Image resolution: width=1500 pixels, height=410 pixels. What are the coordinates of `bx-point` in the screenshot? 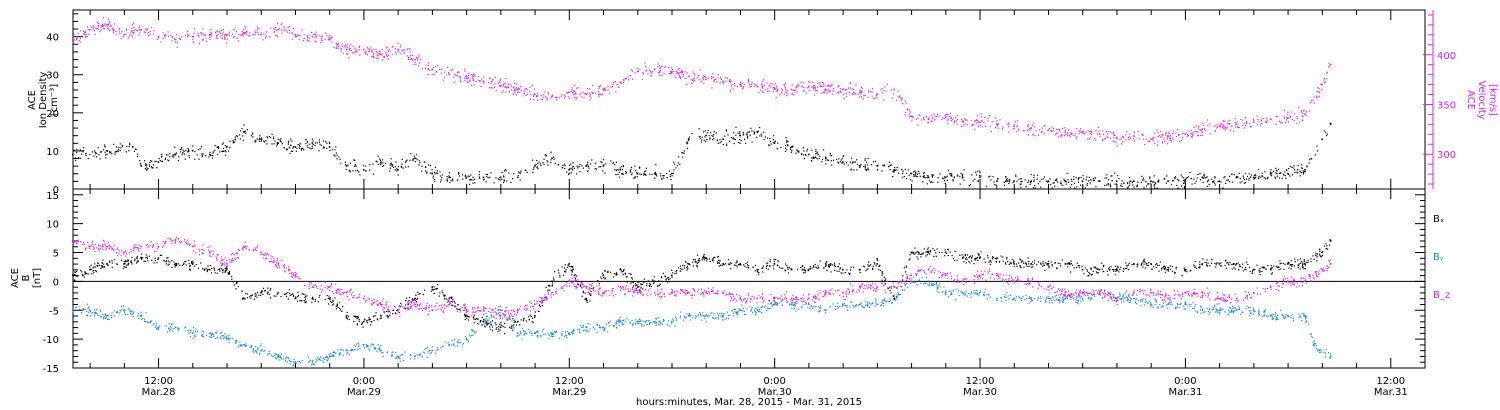 It's located at (175, 264).